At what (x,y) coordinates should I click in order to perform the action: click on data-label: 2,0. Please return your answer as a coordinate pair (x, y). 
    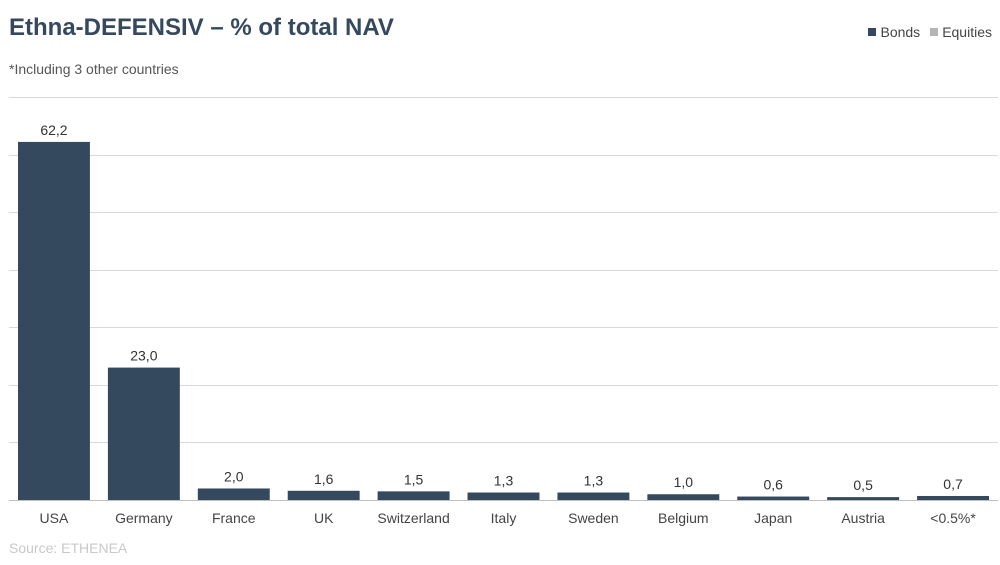
    Looking at the image, I should click on (234, 476).